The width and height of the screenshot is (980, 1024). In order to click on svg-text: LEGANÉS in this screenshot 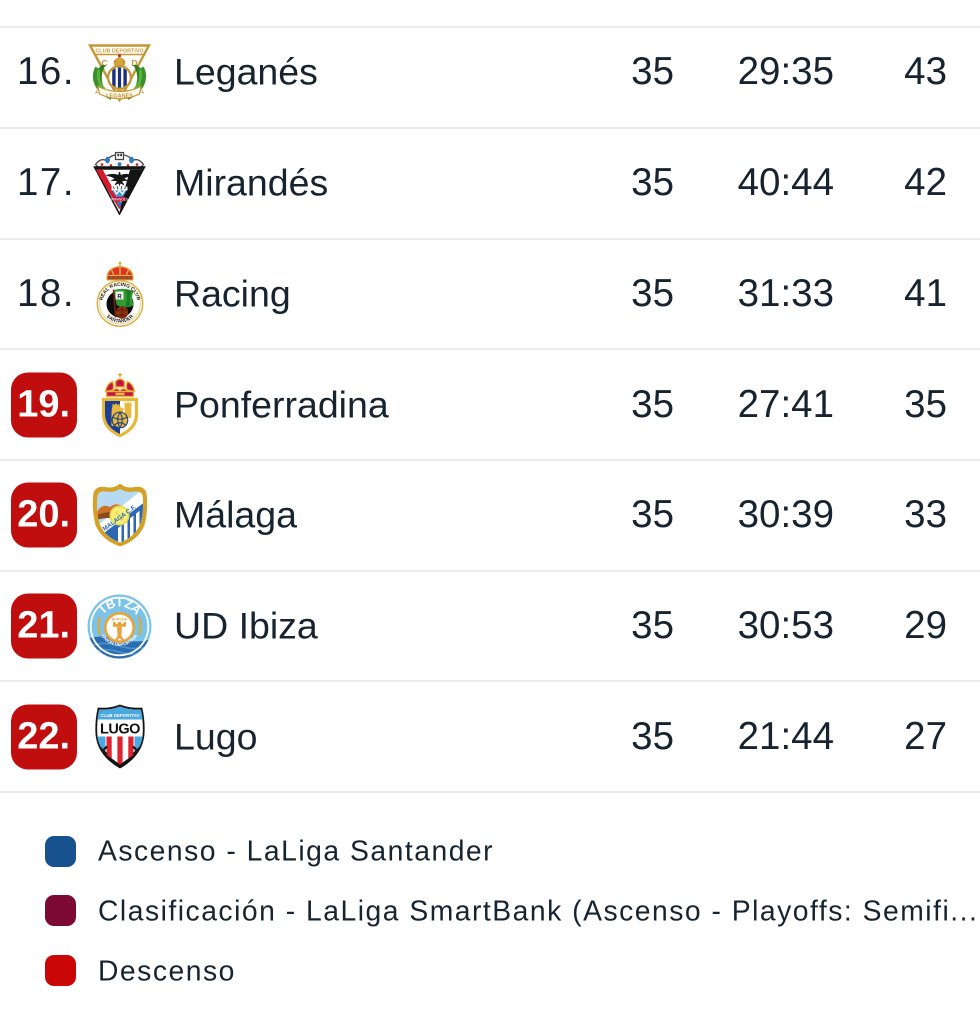, I will do `click(119, 96)`.